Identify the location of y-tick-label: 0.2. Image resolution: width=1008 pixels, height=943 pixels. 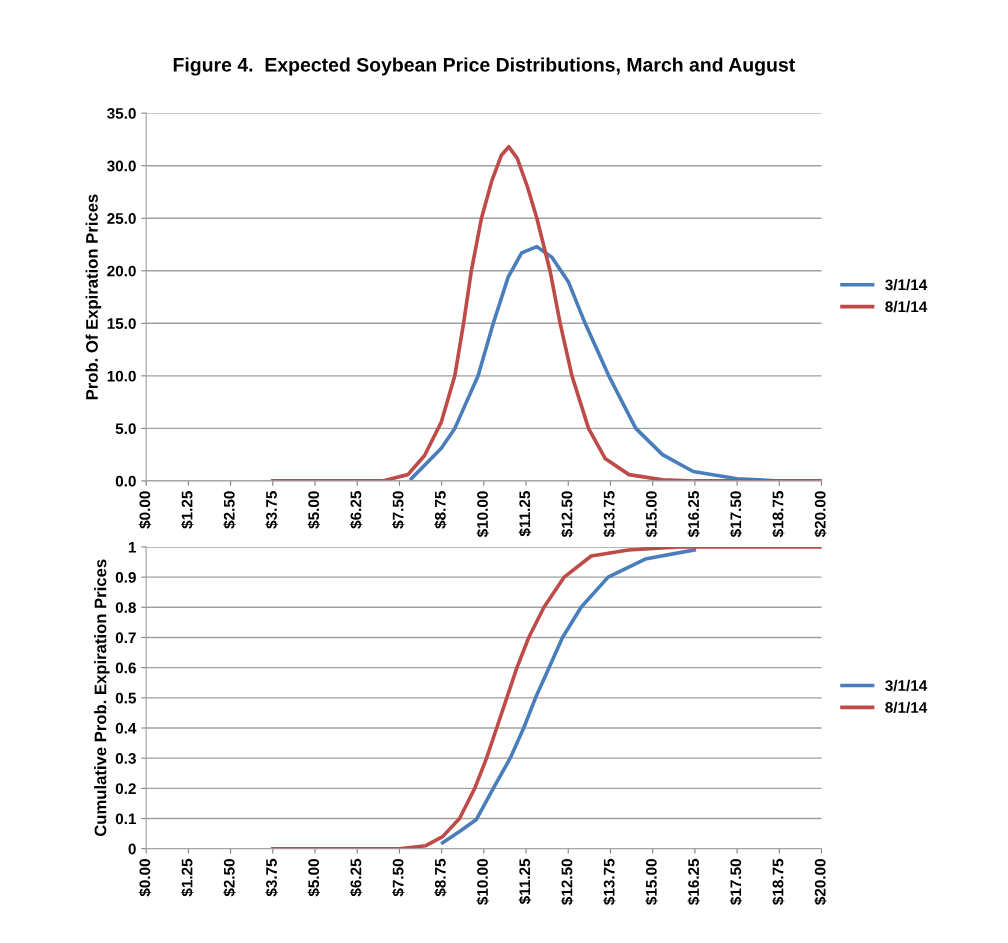
(125, 789).